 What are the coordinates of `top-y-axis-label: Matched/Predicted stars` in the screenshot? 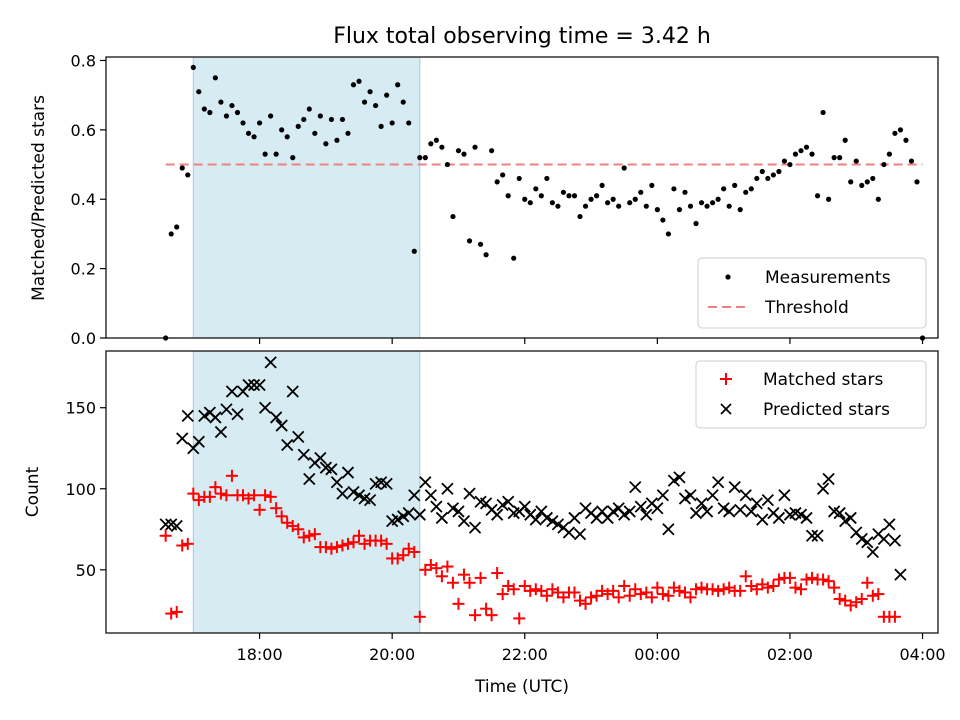 It's located at (39, 198).